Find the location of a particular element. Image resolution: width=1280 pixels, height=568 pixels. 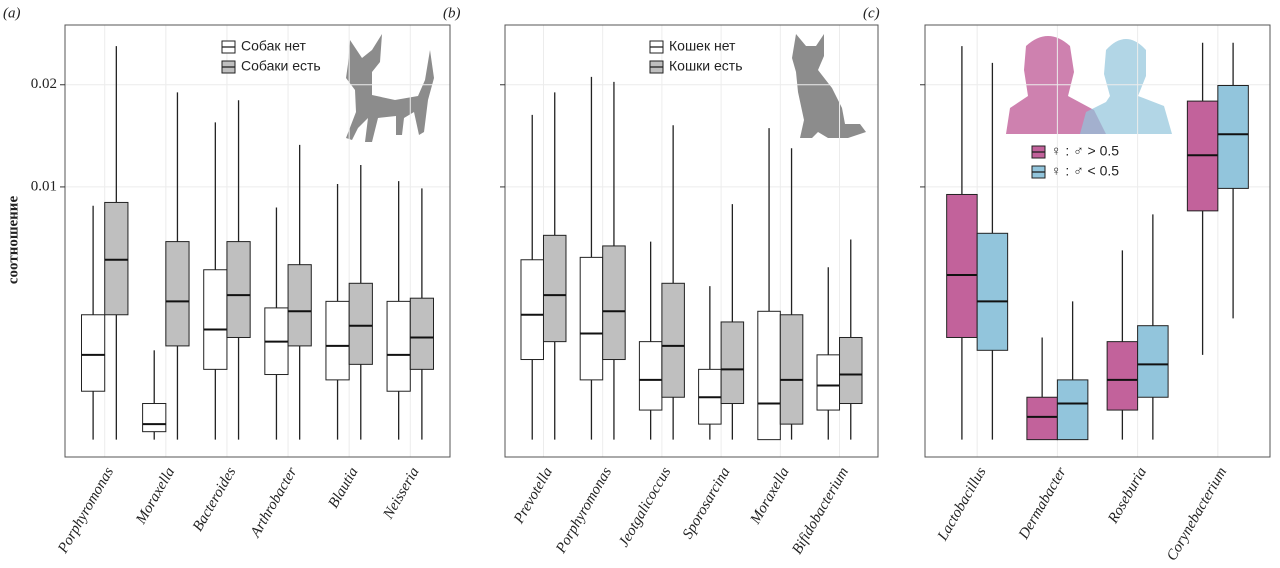

panel-label: (c) is located at coordinates (871, 13).